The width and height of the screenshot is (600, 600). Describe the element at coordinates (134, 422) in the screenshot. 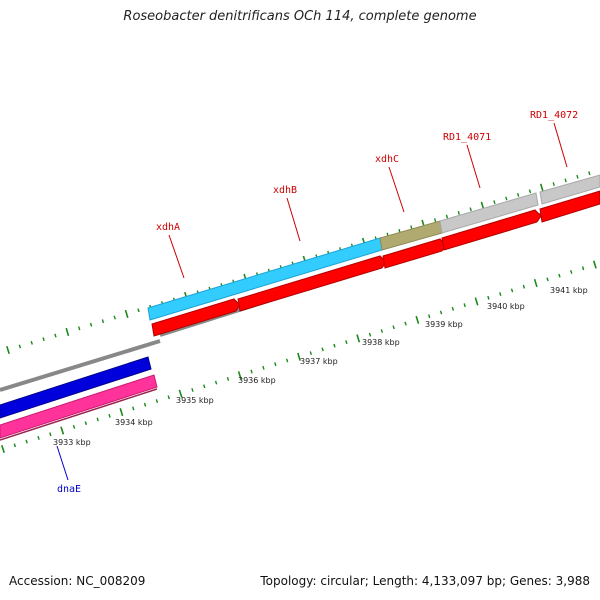

I see `scale-label: 3934 kbp` at that location.